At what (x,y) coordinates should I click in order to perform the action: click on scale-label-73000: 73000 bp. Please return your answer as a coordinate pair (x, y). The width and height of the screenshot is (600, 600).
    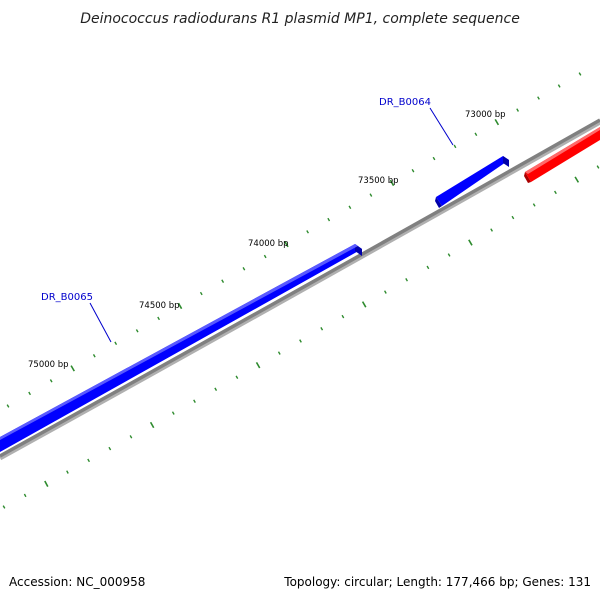
    Looking at the image, I should click on (485, 115).